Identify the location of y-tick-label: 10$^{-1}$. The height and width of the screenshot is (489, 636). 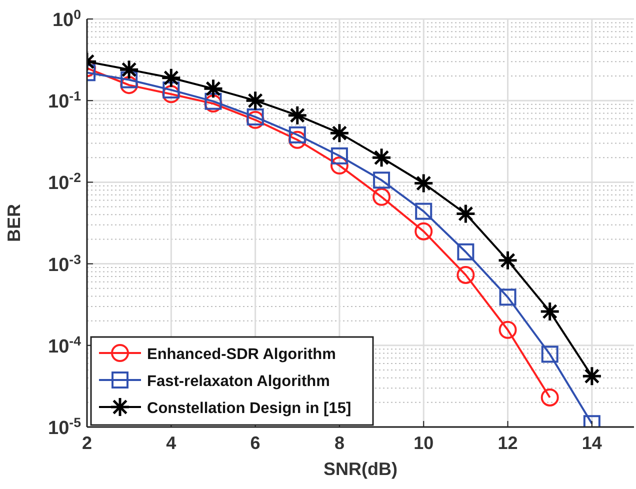
(65, 100).